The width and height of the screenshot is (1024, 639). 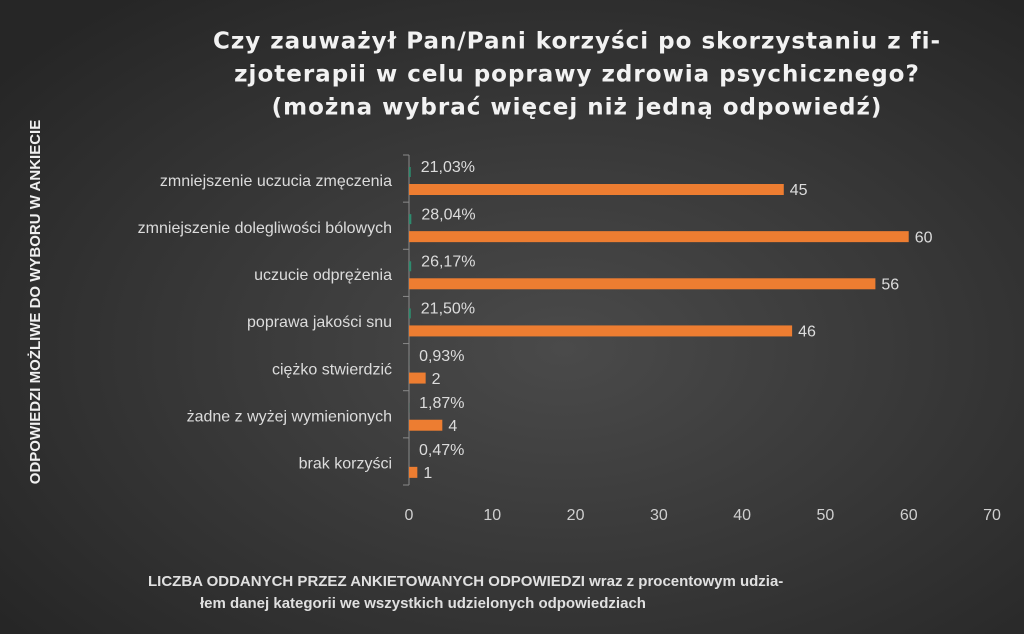 What do you see at coordinates (448, 309) in the screenshot?
I see `data-label: 21,50%` at bounding box center [448, 309].